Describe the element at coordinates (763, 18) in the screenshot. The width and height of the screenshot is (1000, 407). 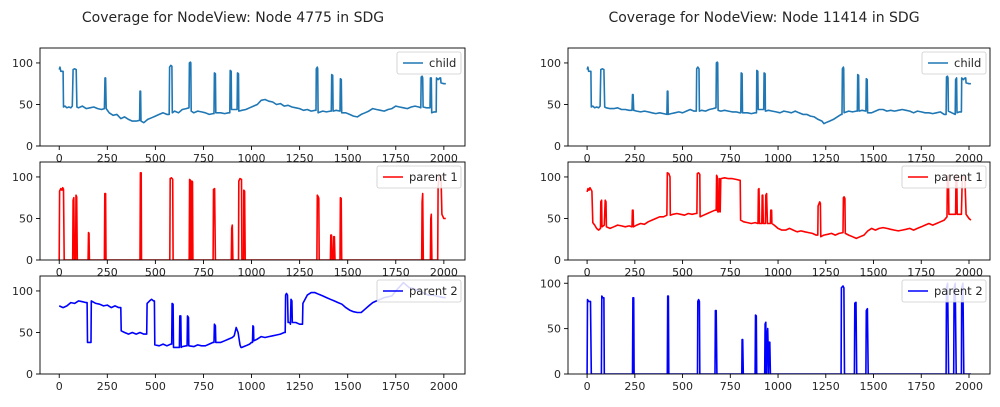
I see `panel-title-right: Coverage for NodeView: Node 11414 in SDG` at that location.